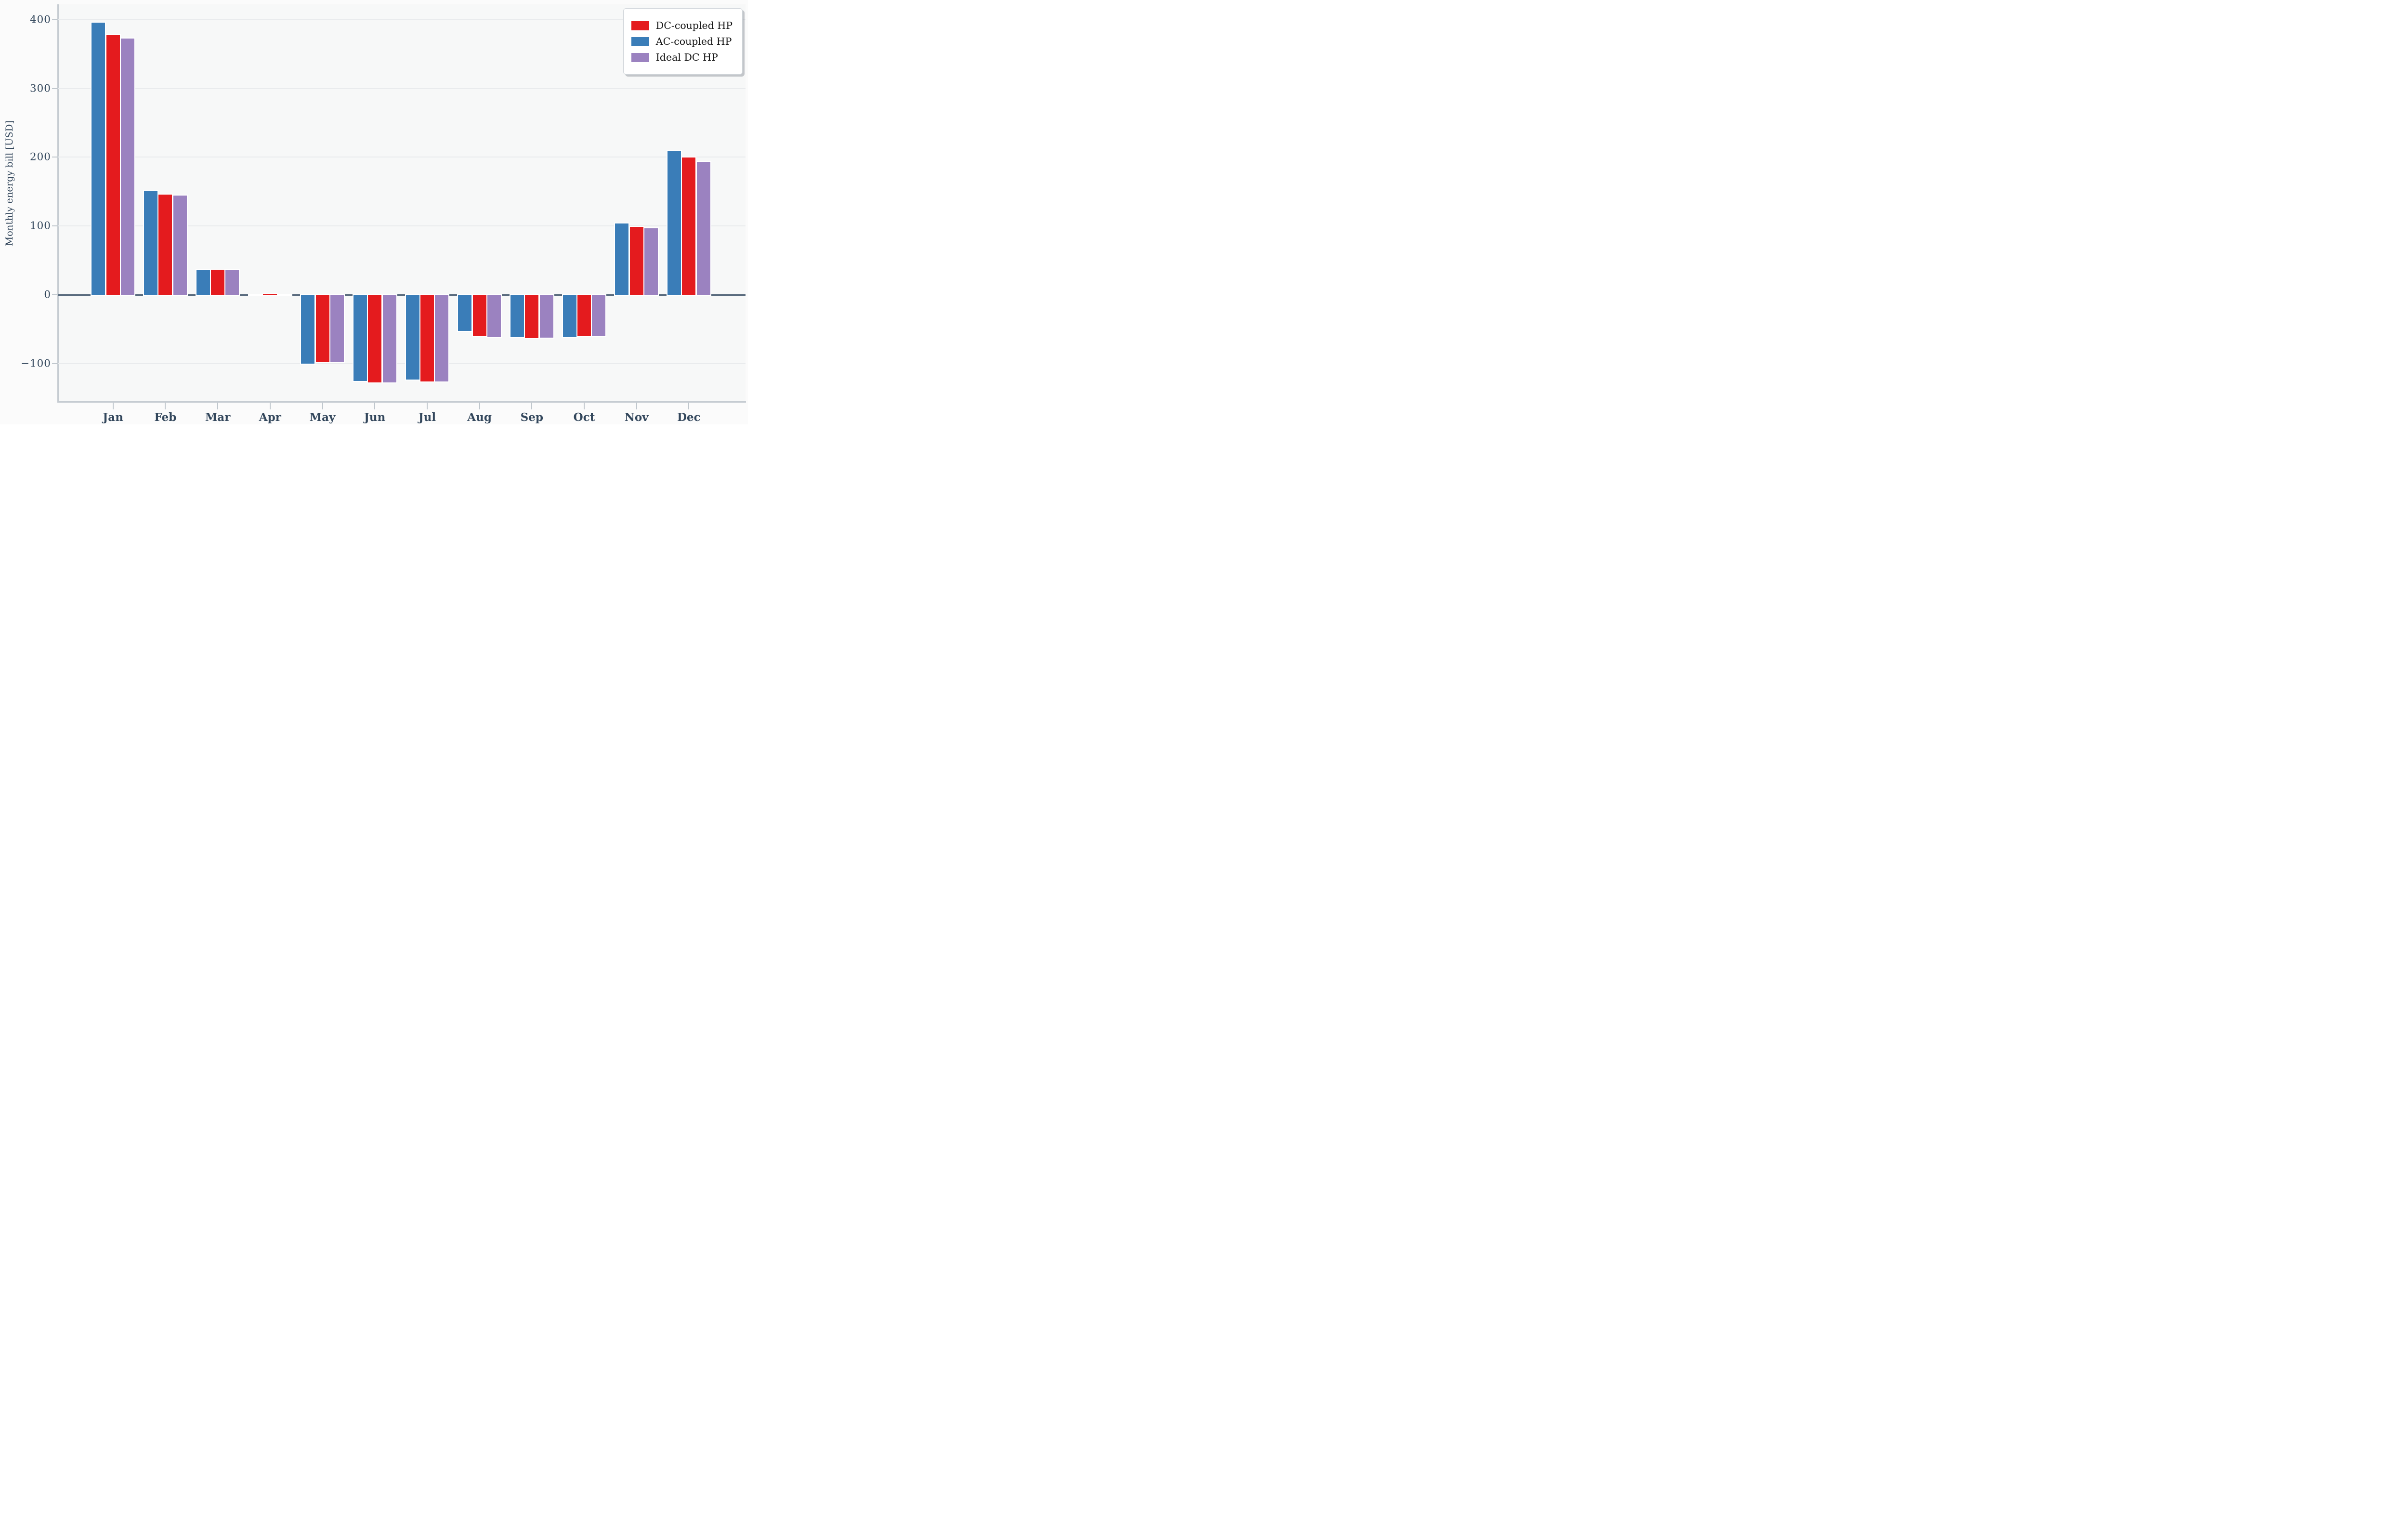 This screenshot has width=2408, height=1522. Describe the element at coordinates (113, 417) in the screenshot. I see `x-tick-label-jan: Jan` at that location.